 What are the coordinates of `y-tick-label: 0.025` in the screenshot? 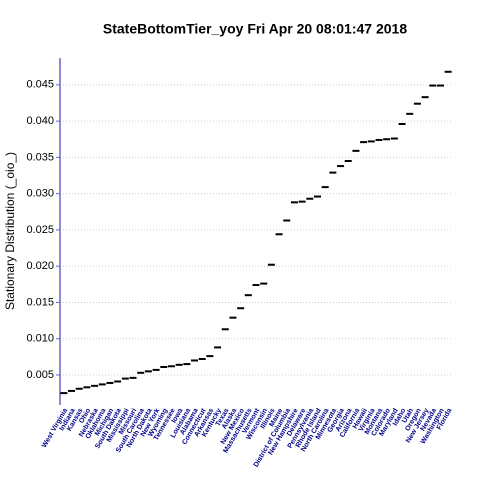 It's located at (40, 230).